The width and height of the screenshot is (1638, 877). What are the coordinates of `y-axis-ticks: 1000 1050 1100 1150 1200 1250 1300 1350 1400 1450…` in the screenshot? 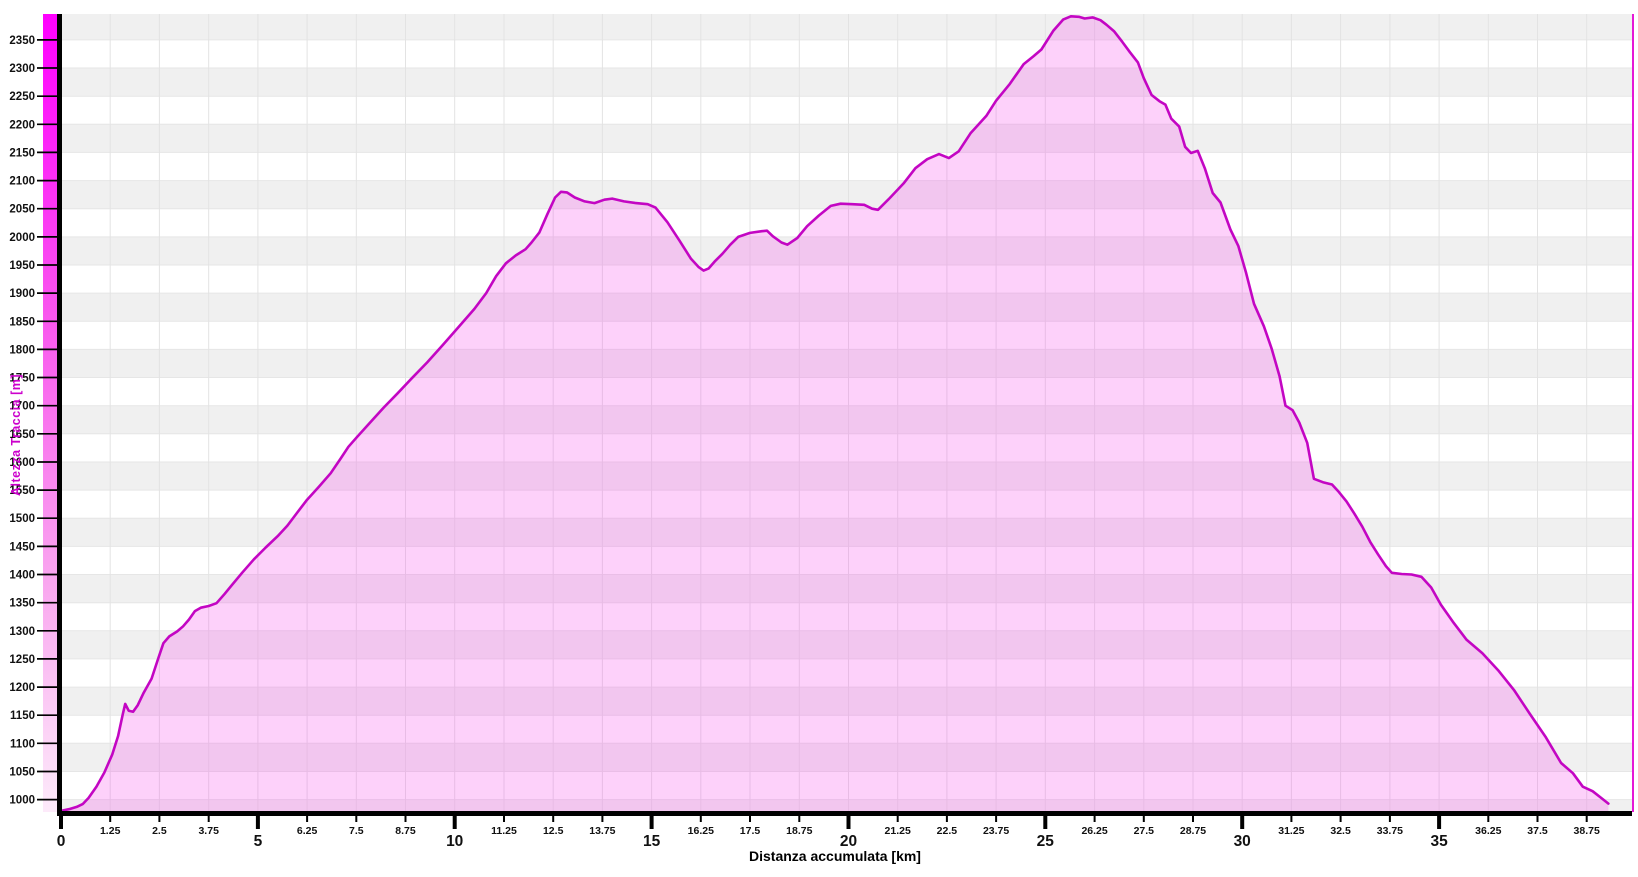 It's located at (33, 421).